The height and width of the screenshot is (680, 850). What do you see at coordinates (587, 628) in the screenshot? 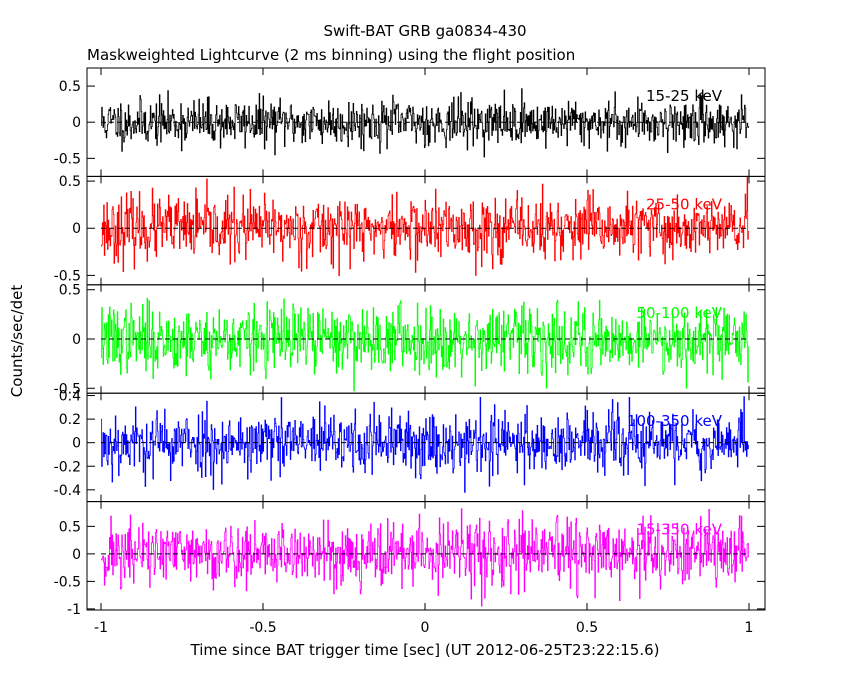
I see `x-tick-label: 0.5` at bounding box center [587, 628].